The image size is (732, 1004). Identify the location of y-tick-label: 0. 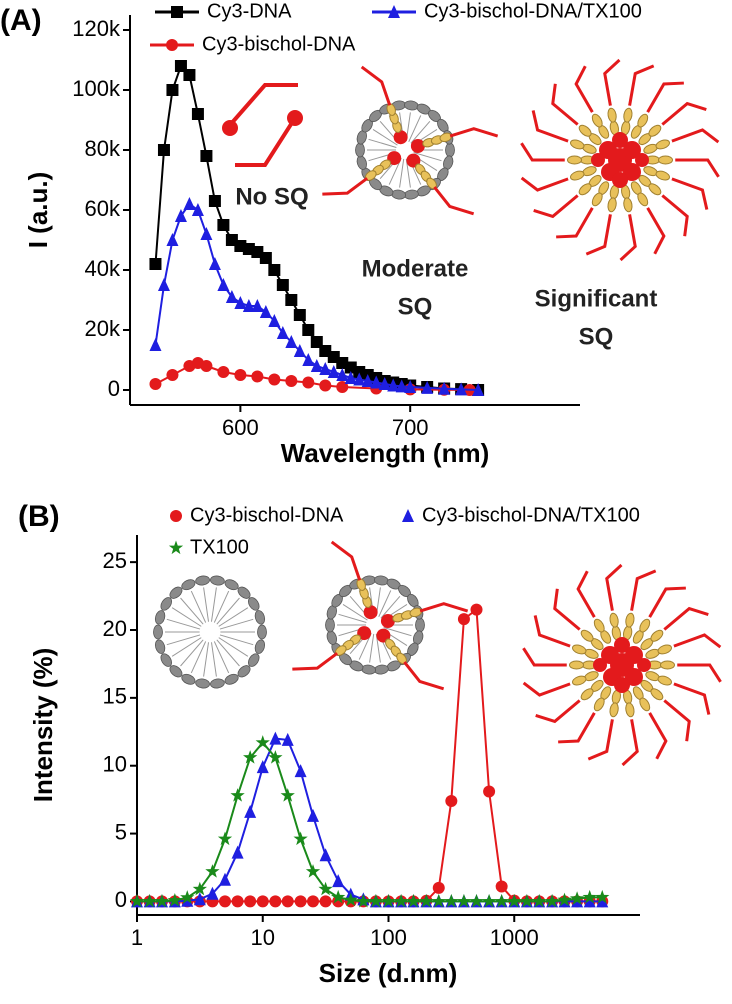
(114, 388).